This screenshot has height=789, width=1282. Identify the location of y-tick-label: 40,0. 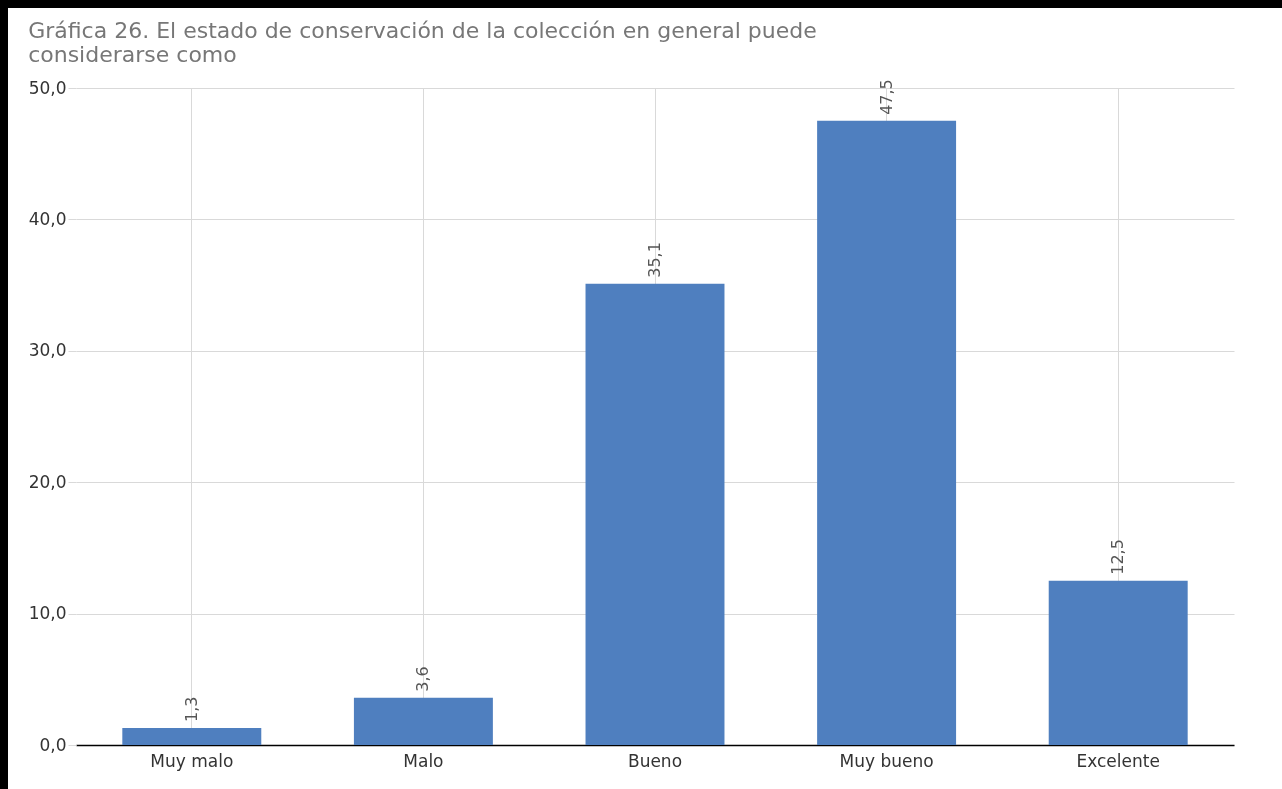
(47, 218).